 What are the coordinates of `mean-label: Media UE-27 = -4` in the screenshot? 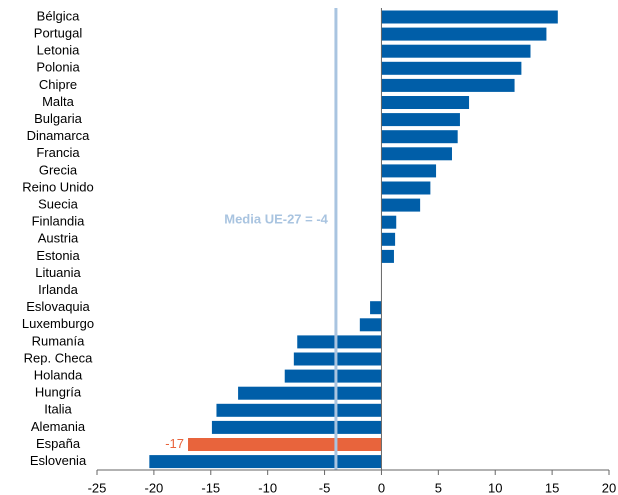 It's located at (276, 218).